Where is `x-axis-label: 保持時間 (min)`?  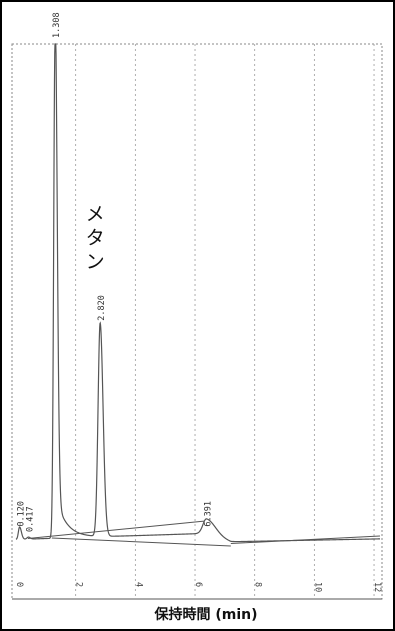 x-axis-label: 保持時間 (min) is located at coordinates (205, 614).